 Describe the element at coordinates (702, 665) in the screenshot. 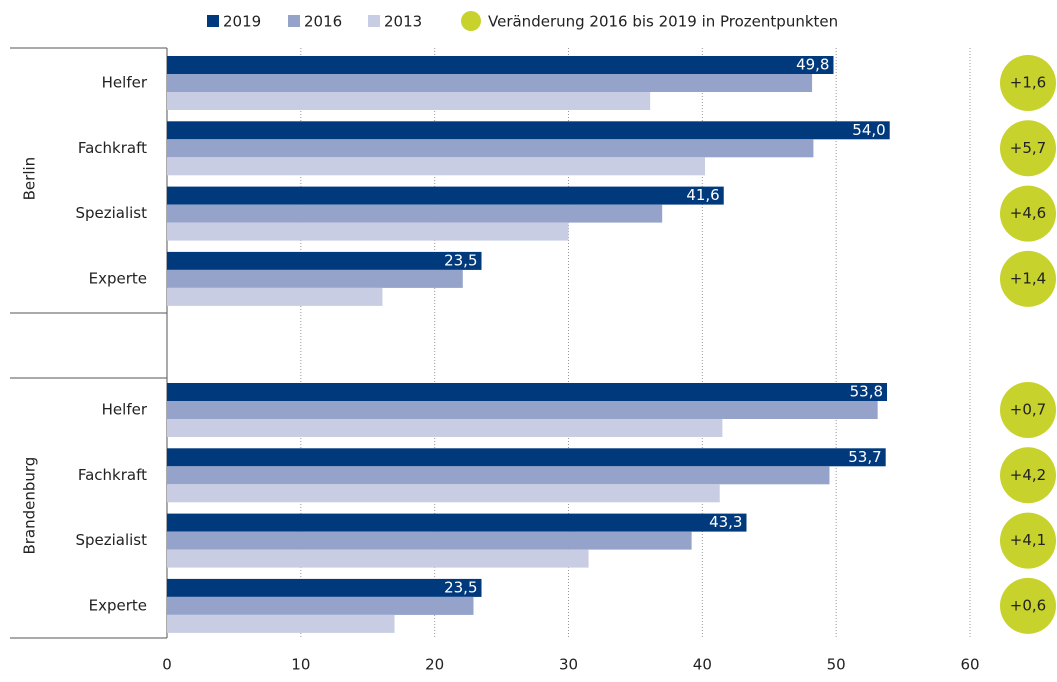

I see `x-tick-label: 40` at that location.